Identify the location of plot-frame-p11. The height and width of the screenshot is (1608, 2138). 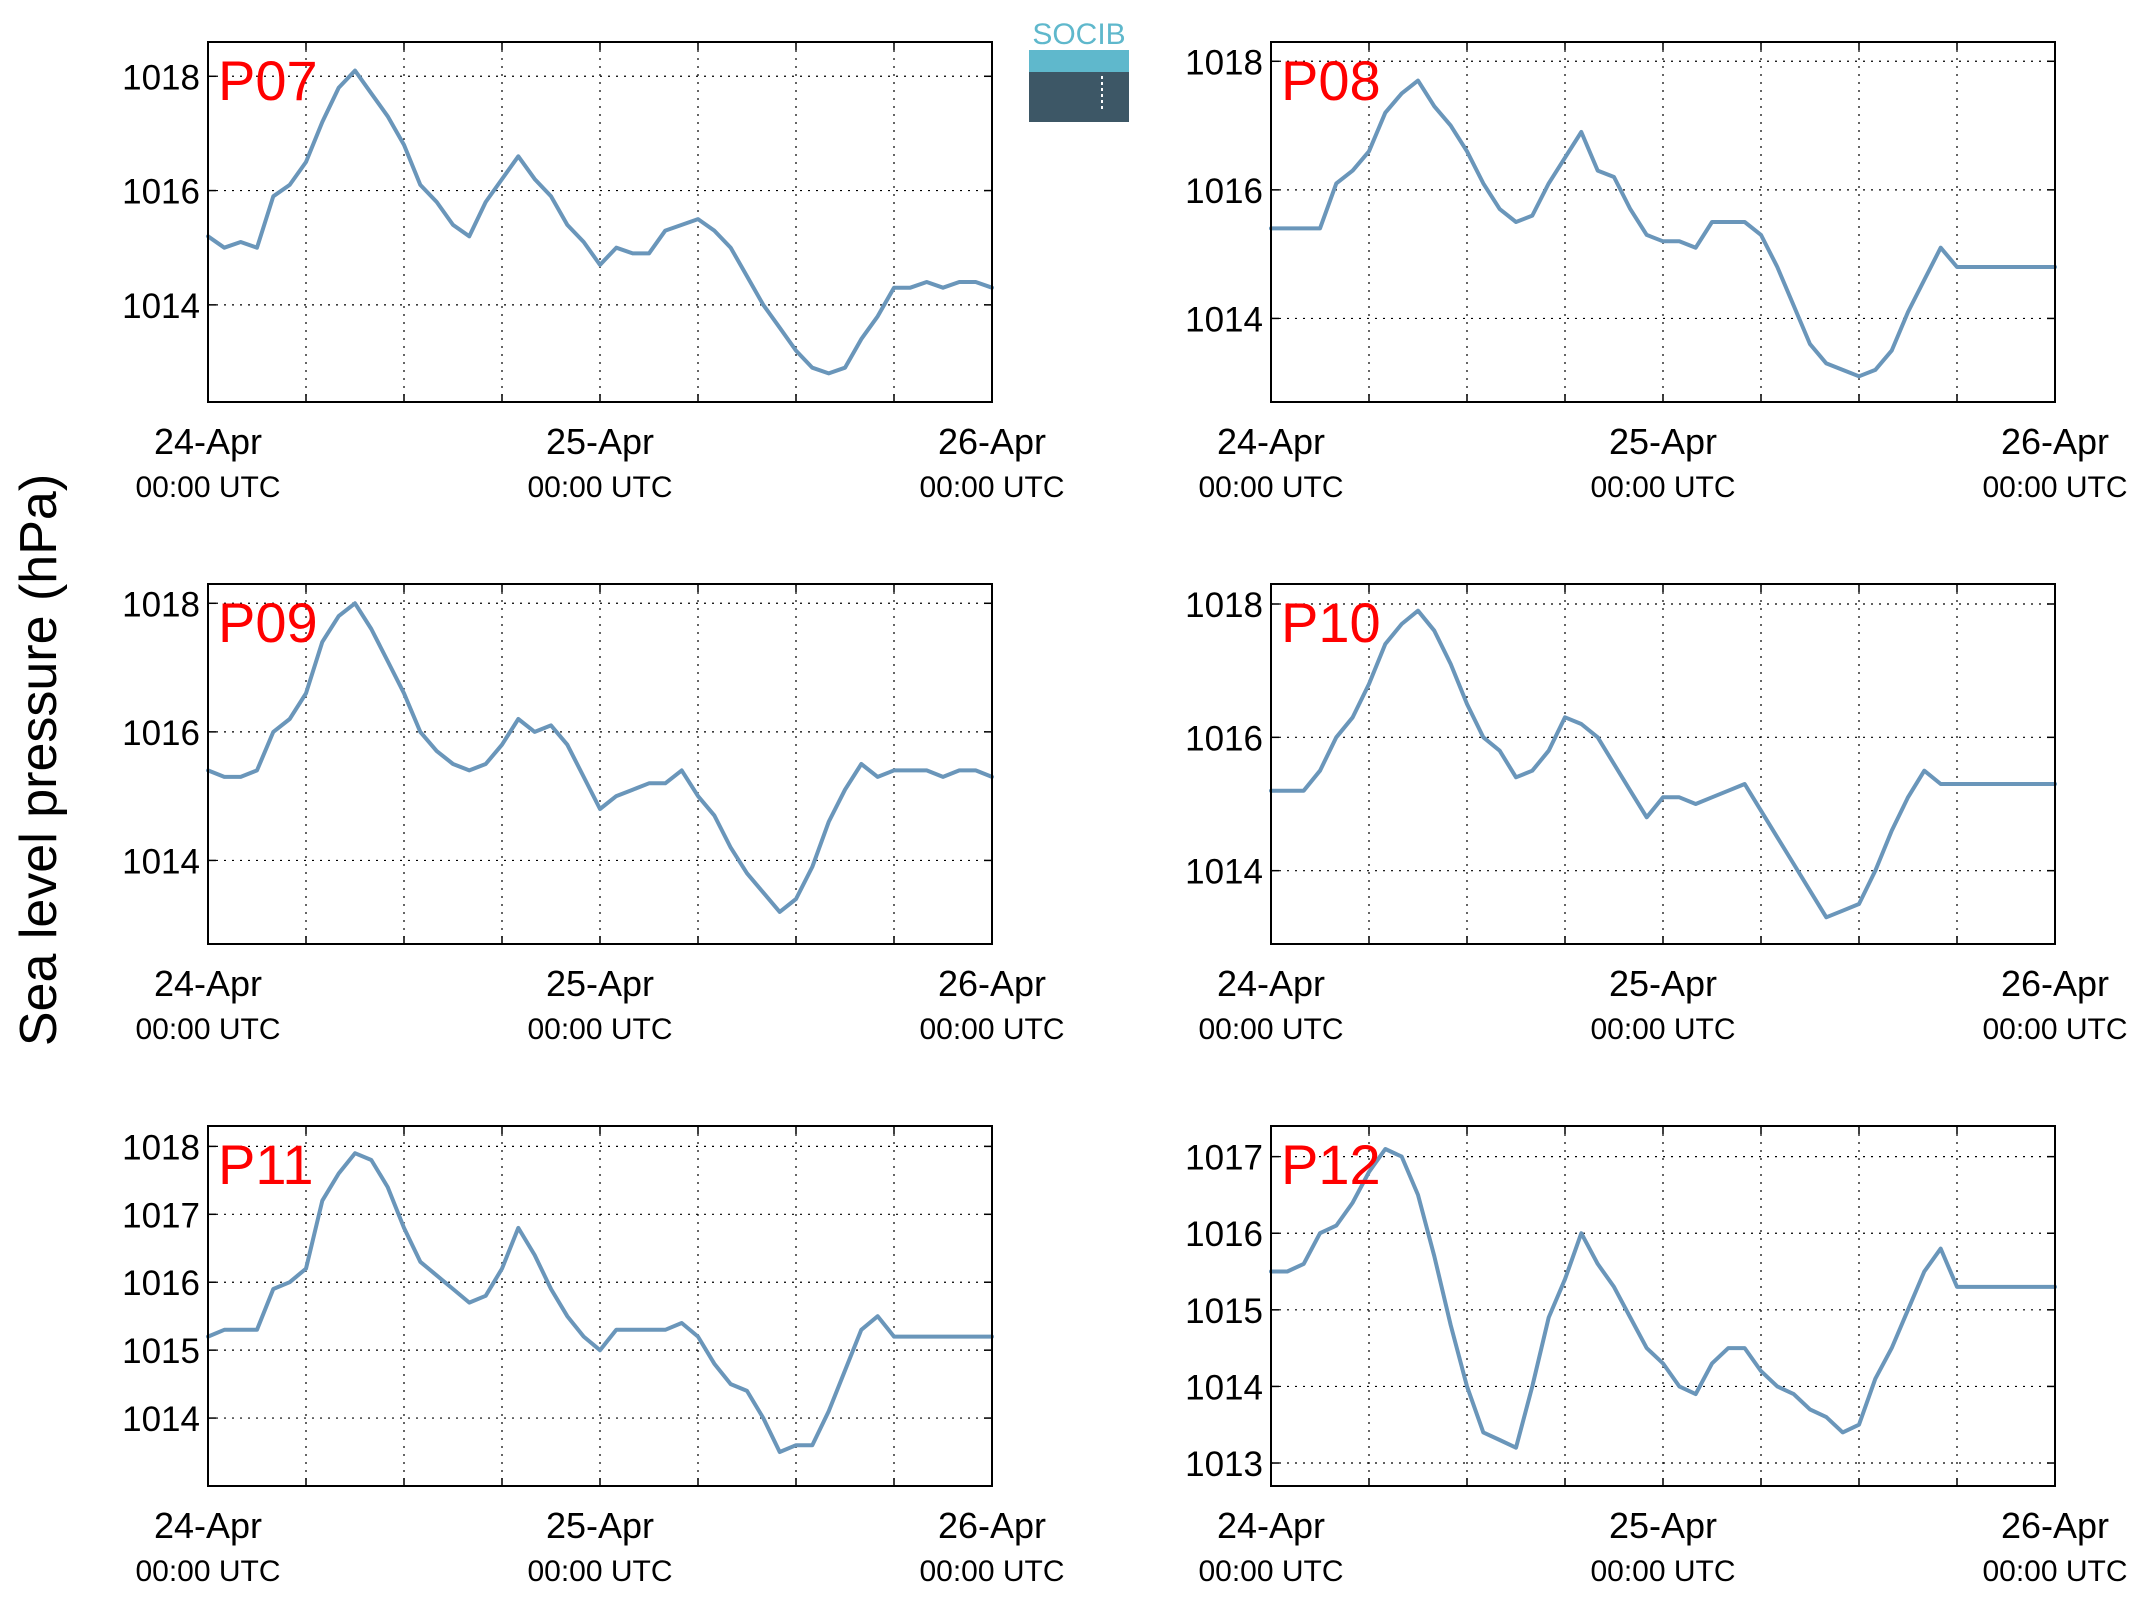
(600, 1306).